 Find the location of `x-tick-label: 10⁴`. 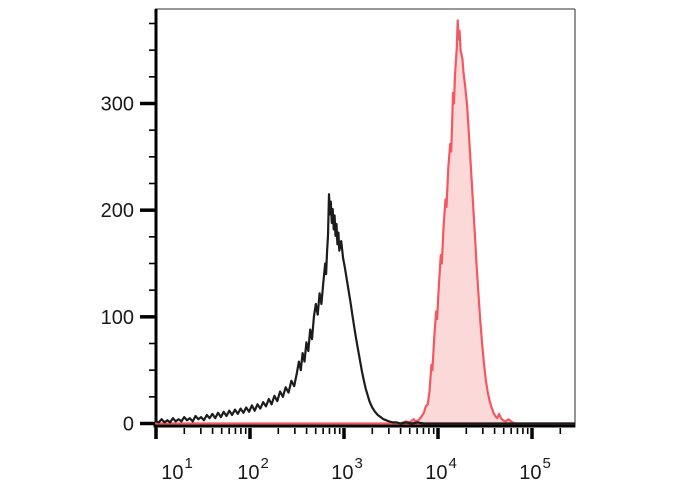

x-tick-label: 10⁴ is located at coordinates (441, 469).